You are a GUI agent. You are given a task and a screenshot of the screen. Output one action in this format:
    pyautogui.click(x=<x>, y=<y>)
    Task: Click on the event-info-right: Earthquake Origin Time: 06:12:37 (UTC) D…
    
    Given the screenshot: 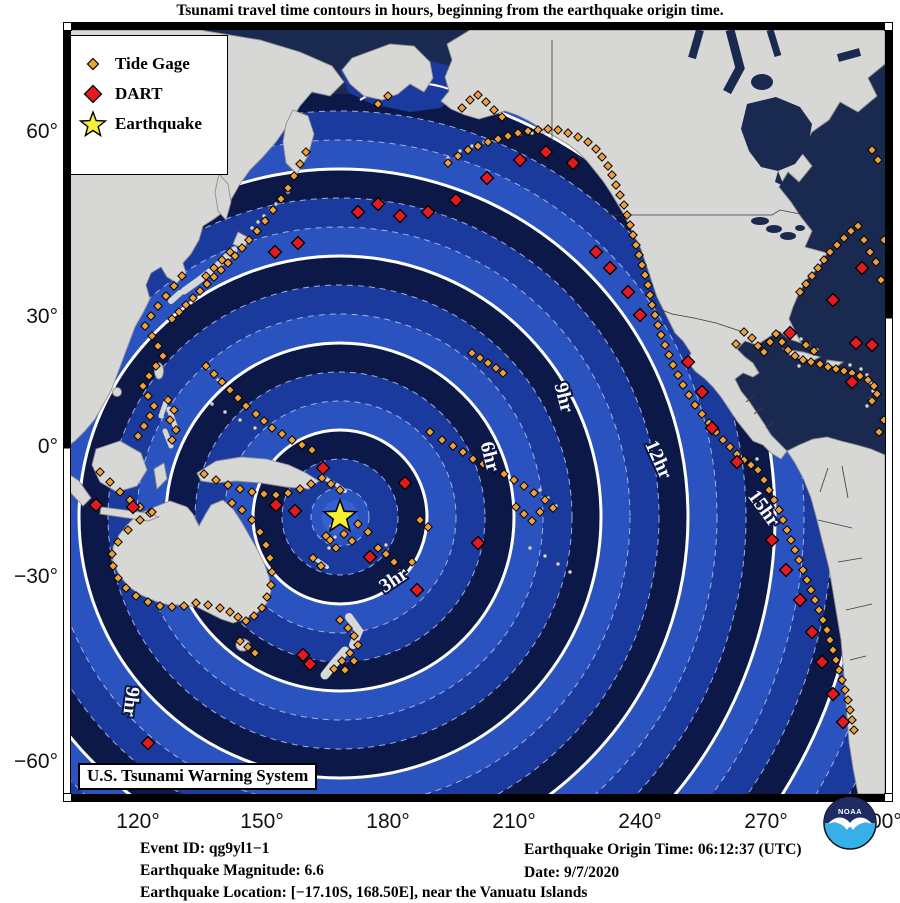 What is the action you would take?
    pyautogui.click(x=663, y=861)
    